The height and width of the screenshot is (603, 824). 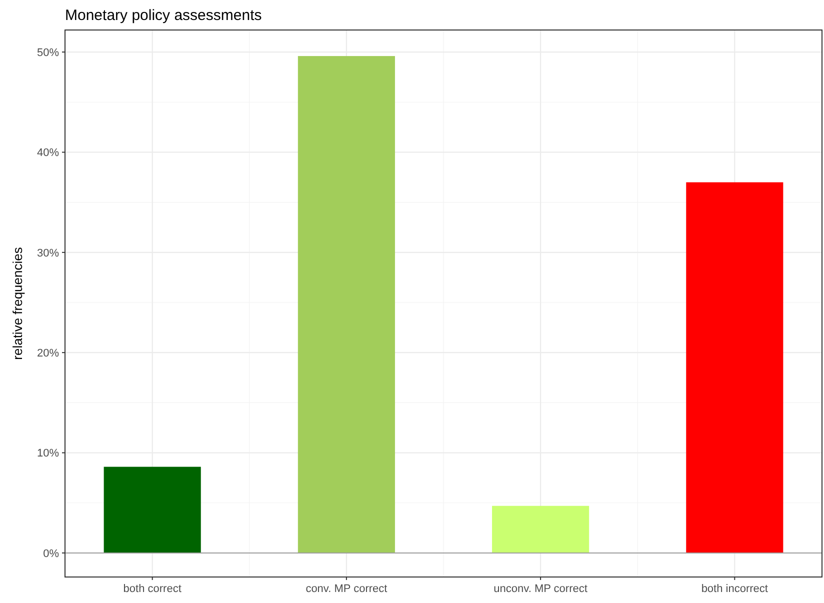 I want to click on y-tick-label: 50%, so click(x=48, y=52).